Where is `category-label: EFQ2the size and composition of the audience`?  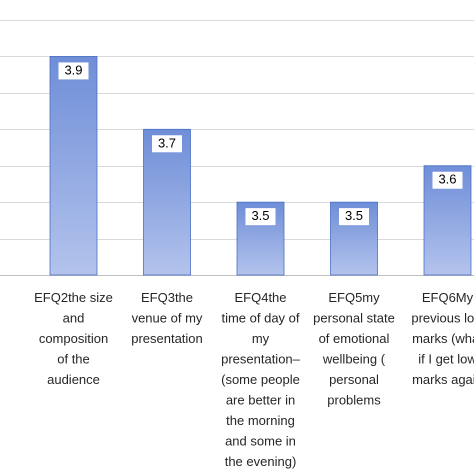
category-label: EFQ2the size and composition of the audience is located at coordinates (73, 338).